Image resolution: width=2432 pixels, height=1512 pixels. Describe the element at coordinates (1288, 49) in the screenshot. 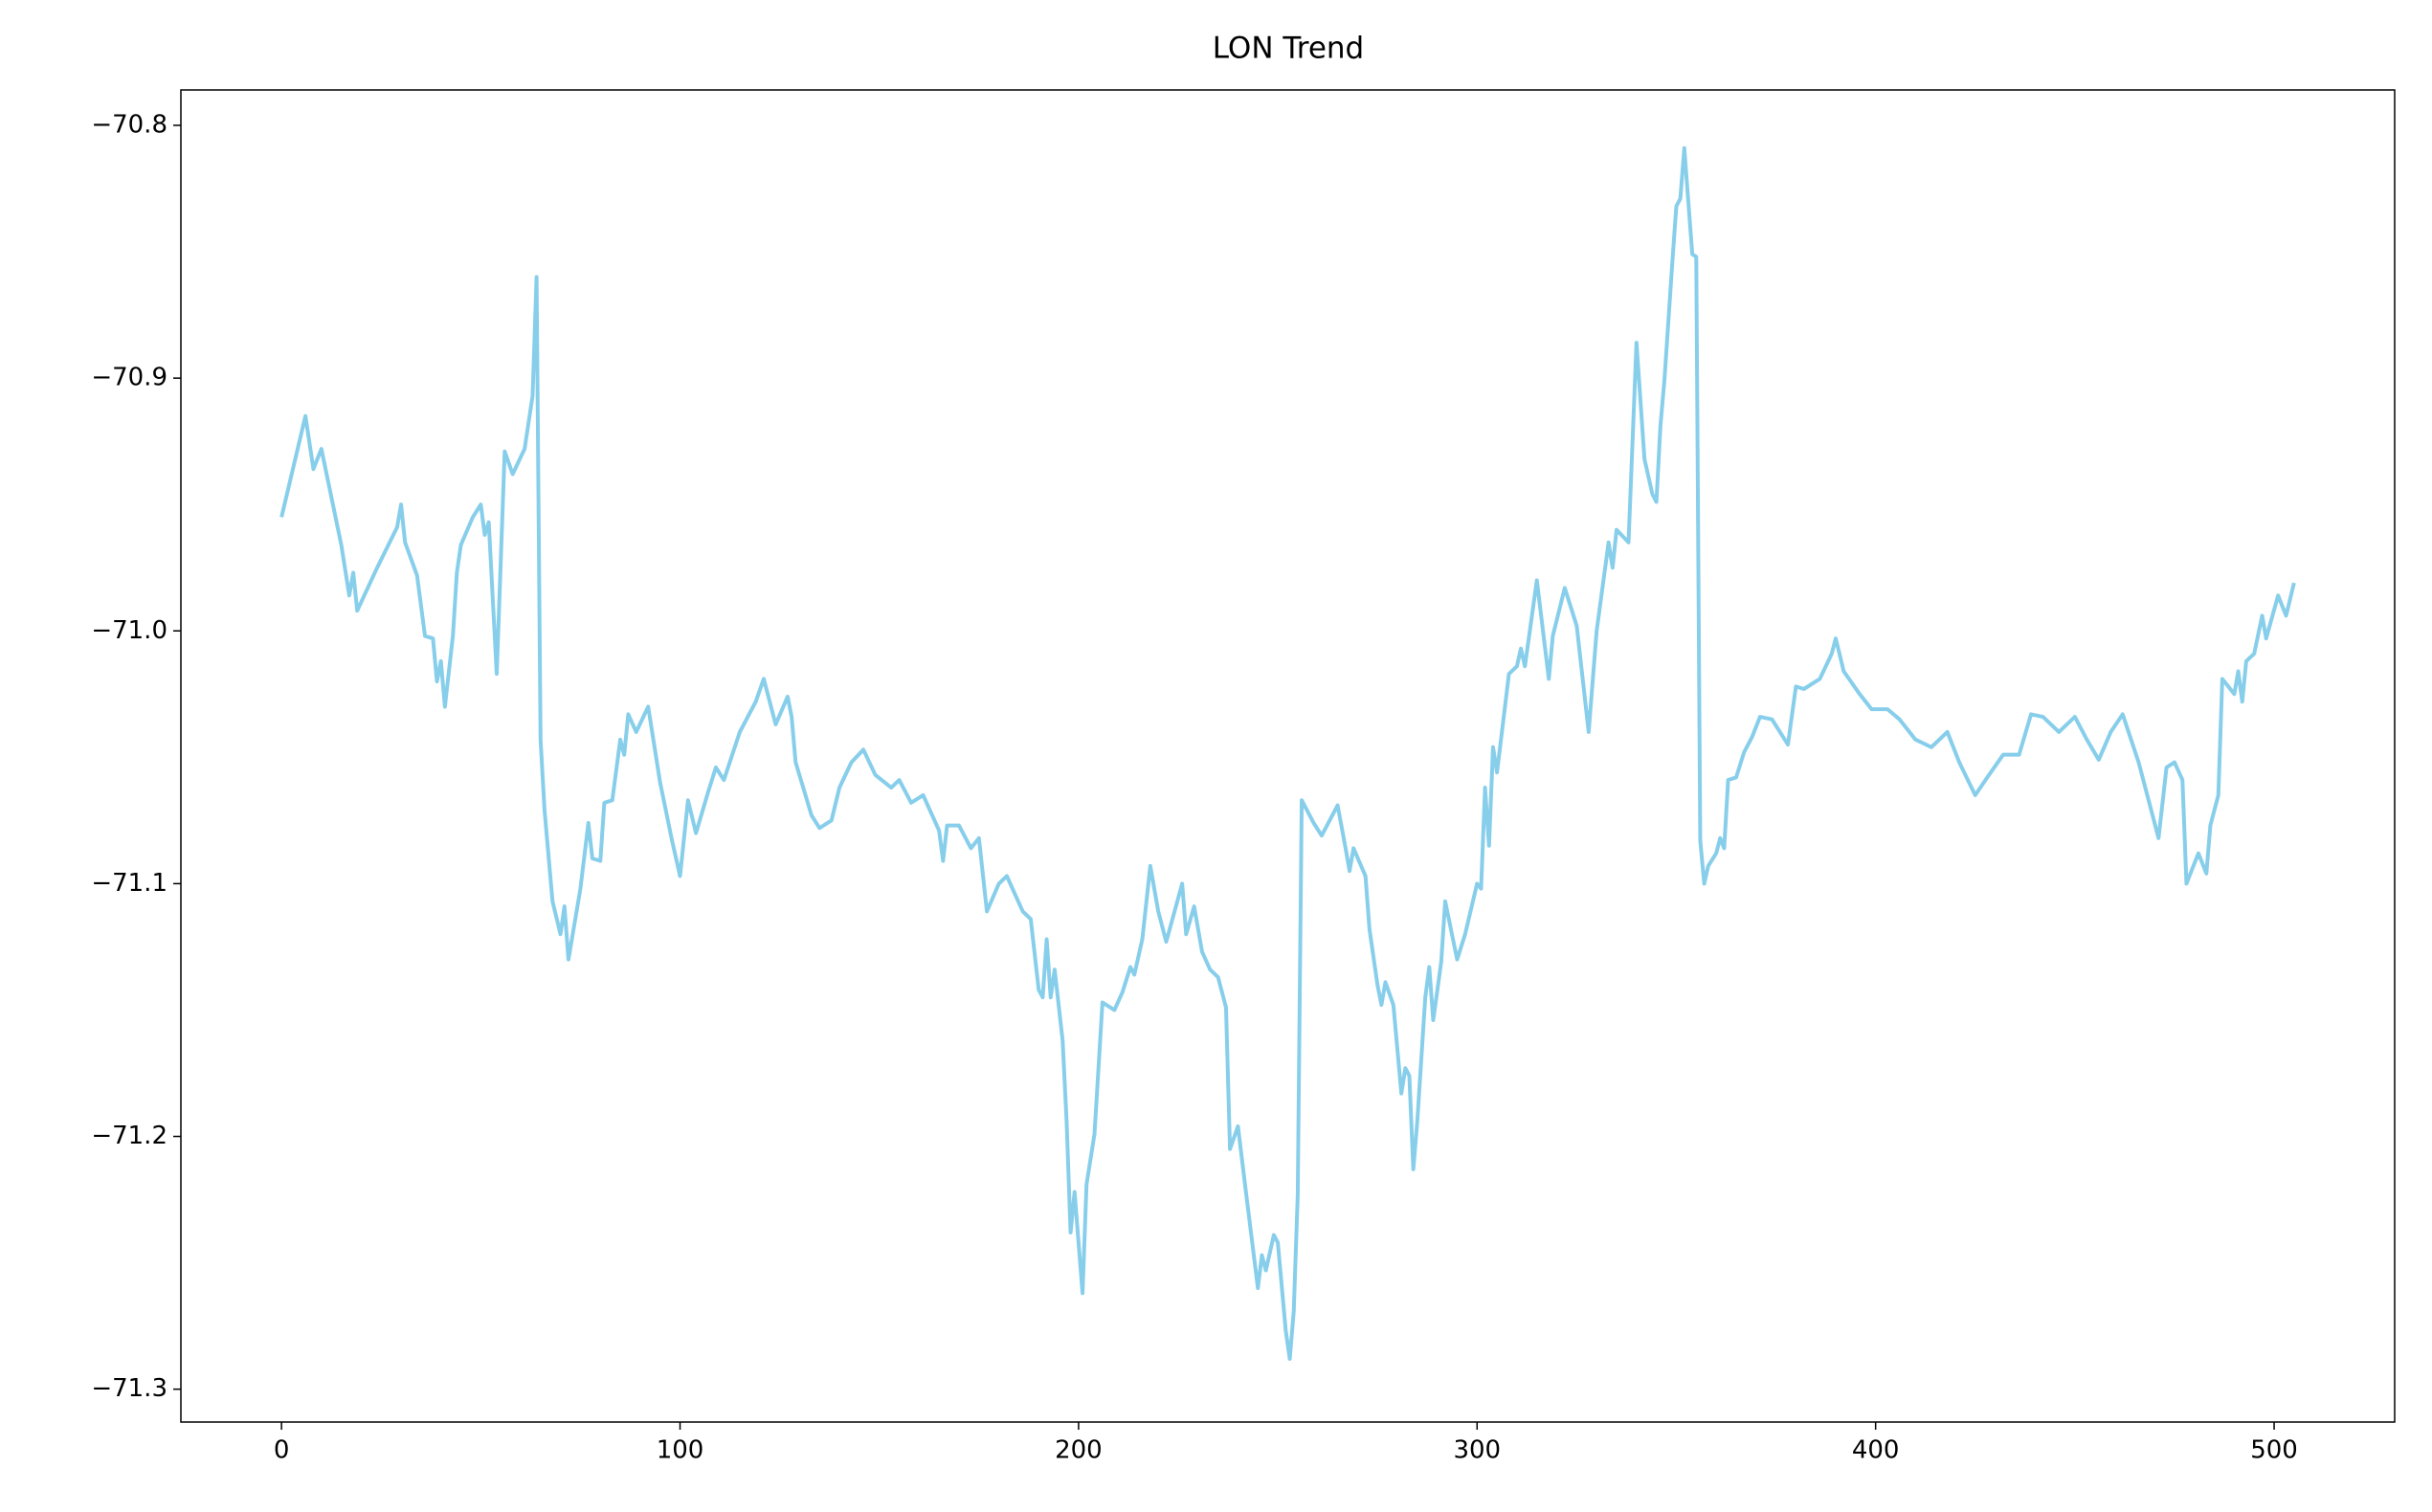

I see `chart-title: LON Trend` at that location.